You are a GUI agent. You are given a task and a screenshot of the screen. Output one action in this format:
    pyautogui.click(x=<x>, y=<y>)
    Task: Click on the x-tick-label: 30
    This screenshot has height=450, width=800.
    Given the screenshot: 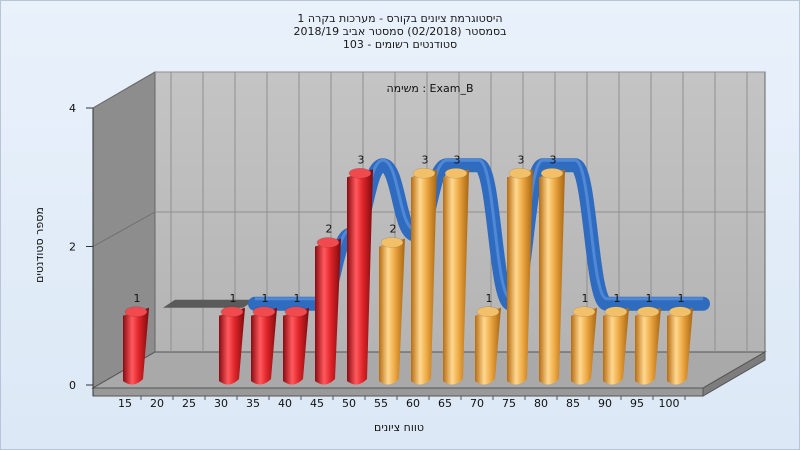 What is the action you would take?
    pyautogui.click(x=221, y=403)
    